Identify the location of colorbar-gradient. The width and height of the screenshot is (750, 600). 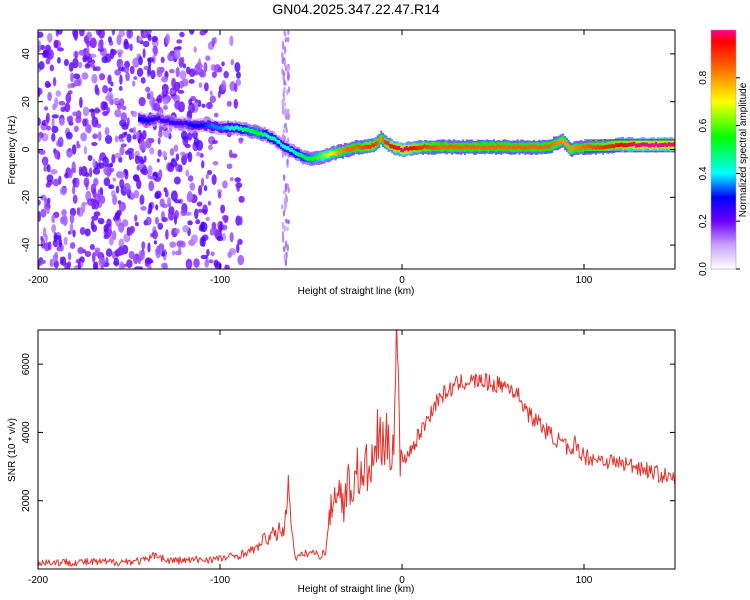
(723, 149).